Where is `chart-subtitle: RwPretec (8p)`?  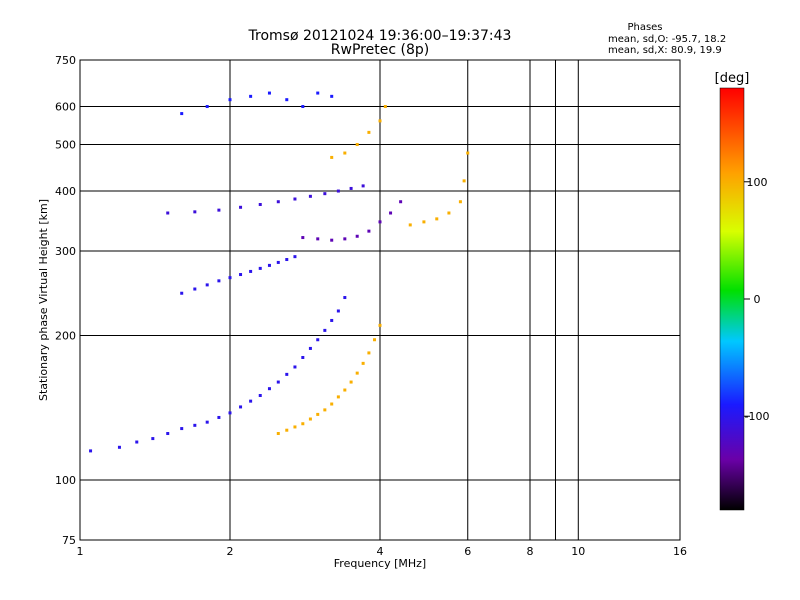 chart-subtitle: RwPretec (8p) is located at coordinates (380, 50).